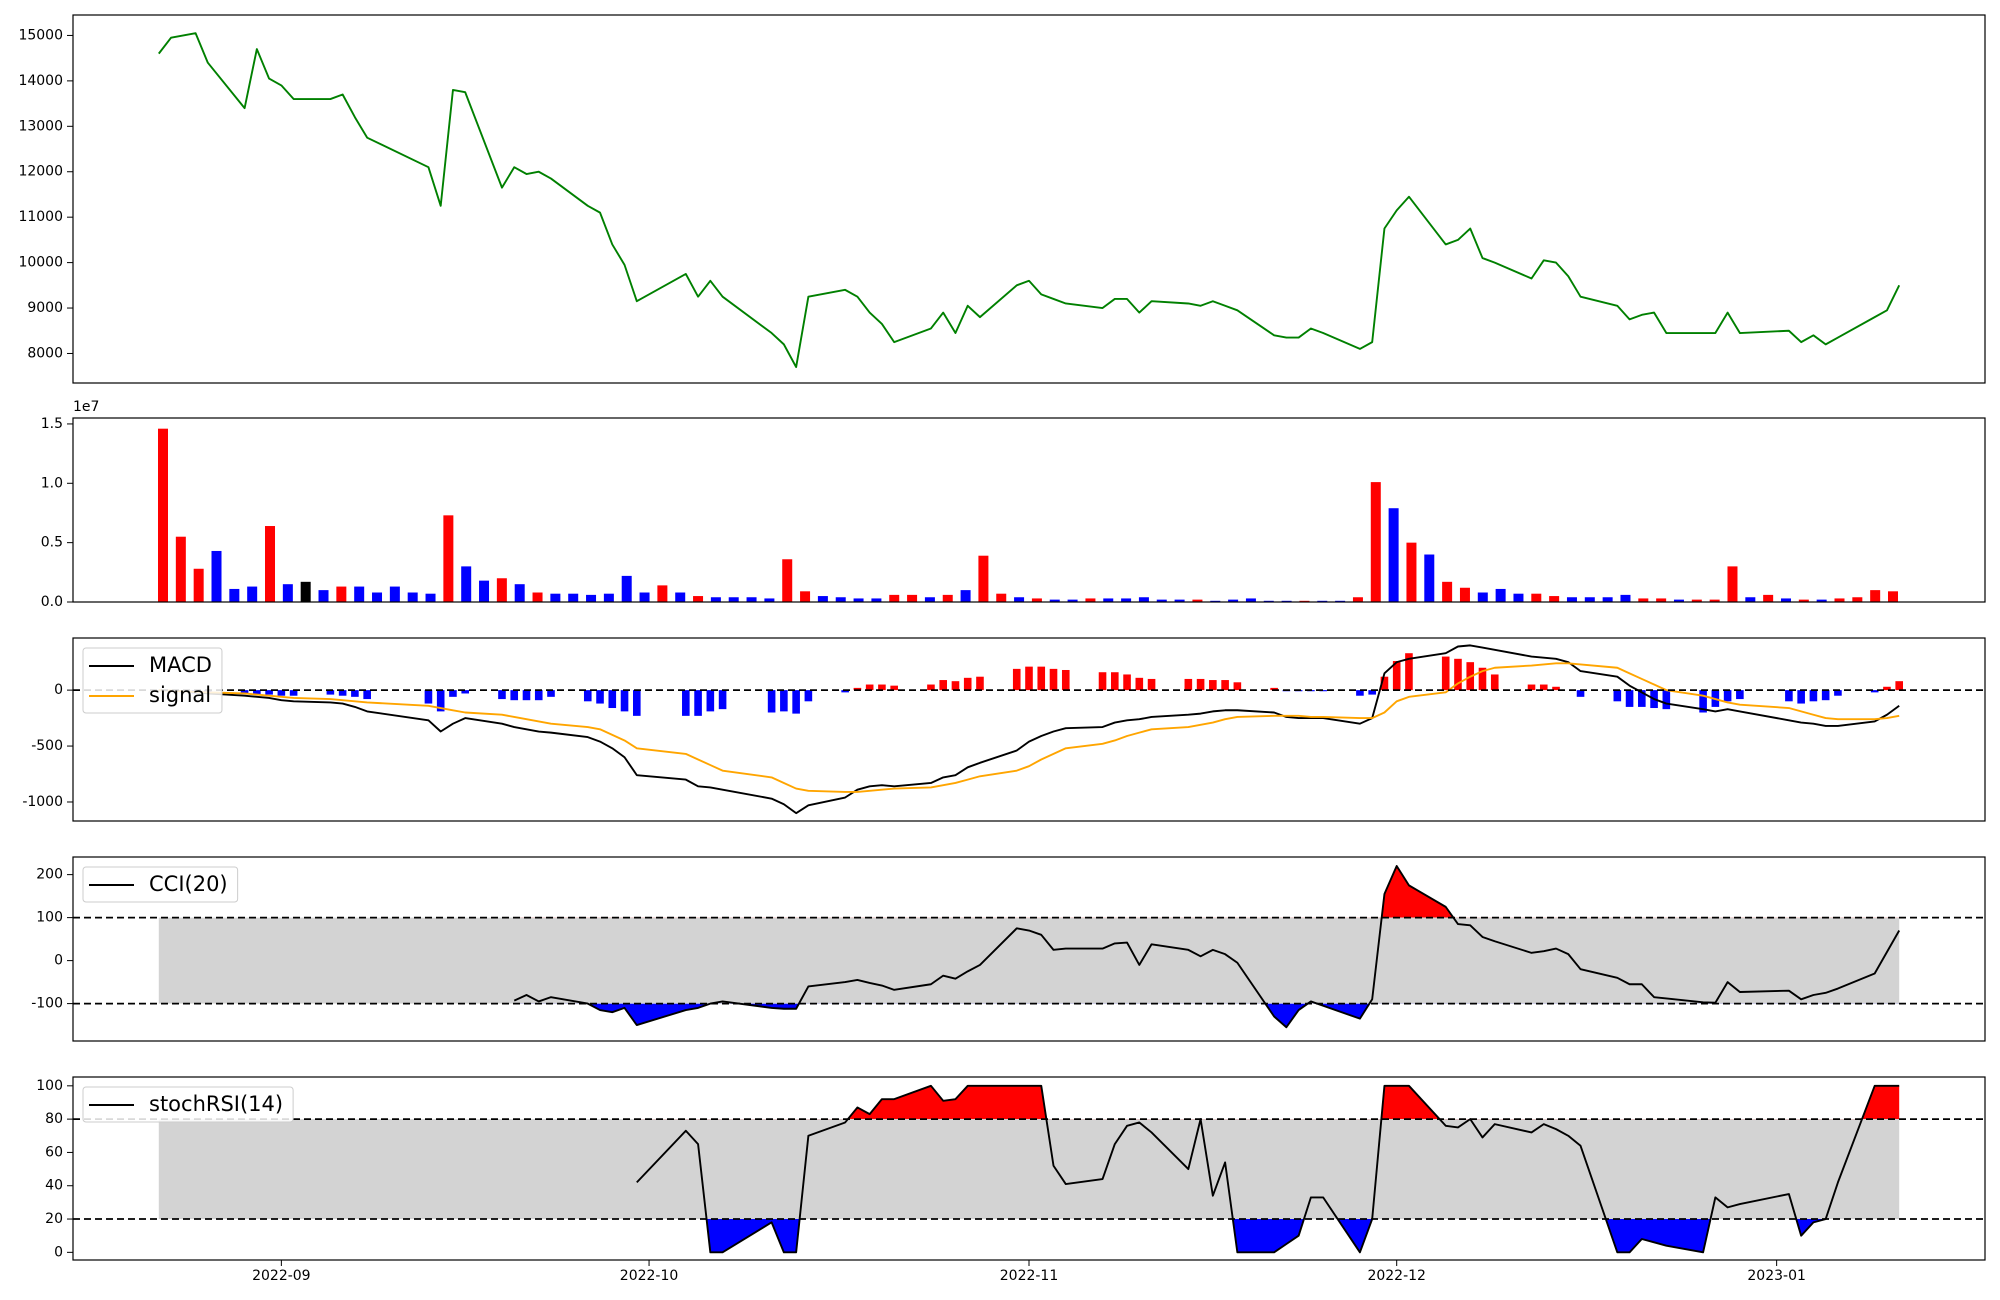 The height and width of the screenshot is (1300, 2000). I want to click on legend-box, so click(188, 1104).